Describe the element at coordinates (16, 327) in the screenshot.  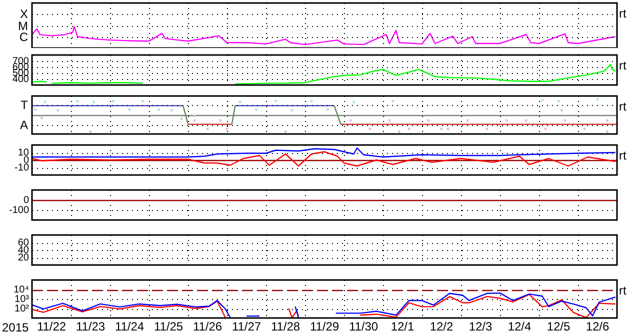
I see `x-axis-title: 2015` at that location.